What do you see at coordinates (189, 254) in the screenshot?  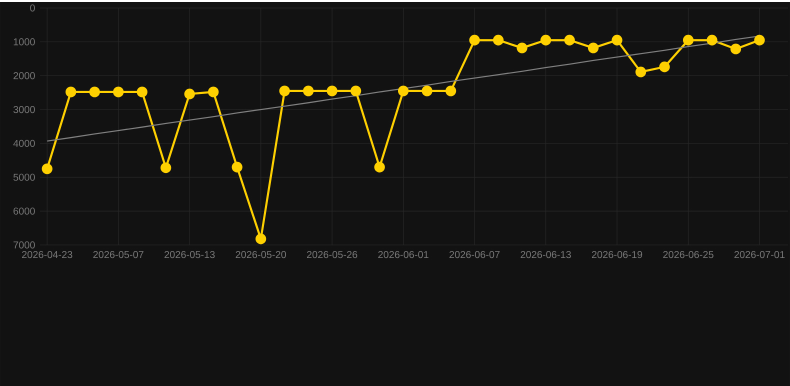 I see `x-tick-label: 2026-05-13` at bounding box center [189, 254].